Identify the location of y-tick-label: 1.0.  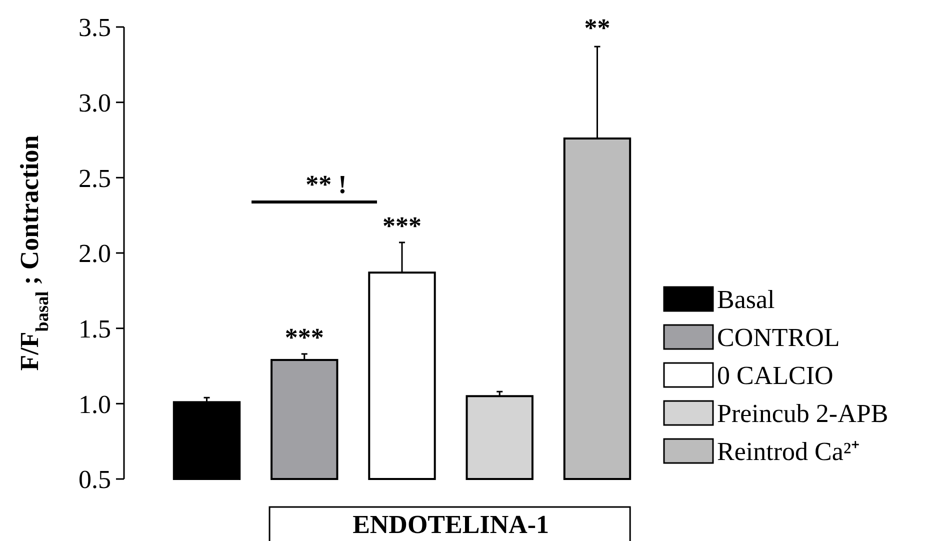
(94, 404).